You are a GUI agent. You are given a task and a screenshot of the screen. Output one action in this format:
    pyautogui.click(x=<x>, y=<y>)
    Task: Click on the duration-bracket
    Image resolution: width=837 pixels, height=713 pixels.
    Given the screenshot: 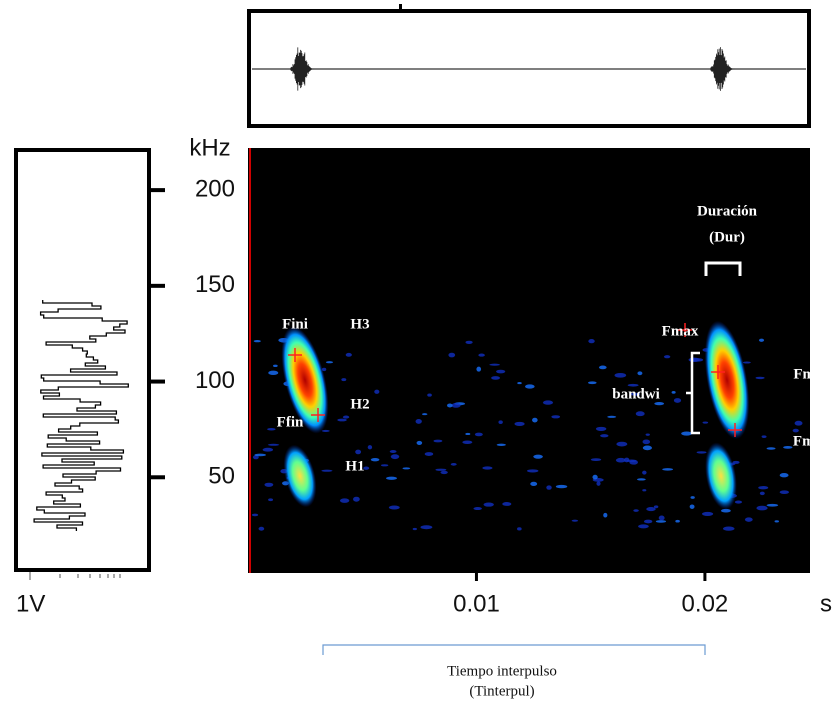 What is the action you would take?
    pyautogui.click(x=723, y=268)
    